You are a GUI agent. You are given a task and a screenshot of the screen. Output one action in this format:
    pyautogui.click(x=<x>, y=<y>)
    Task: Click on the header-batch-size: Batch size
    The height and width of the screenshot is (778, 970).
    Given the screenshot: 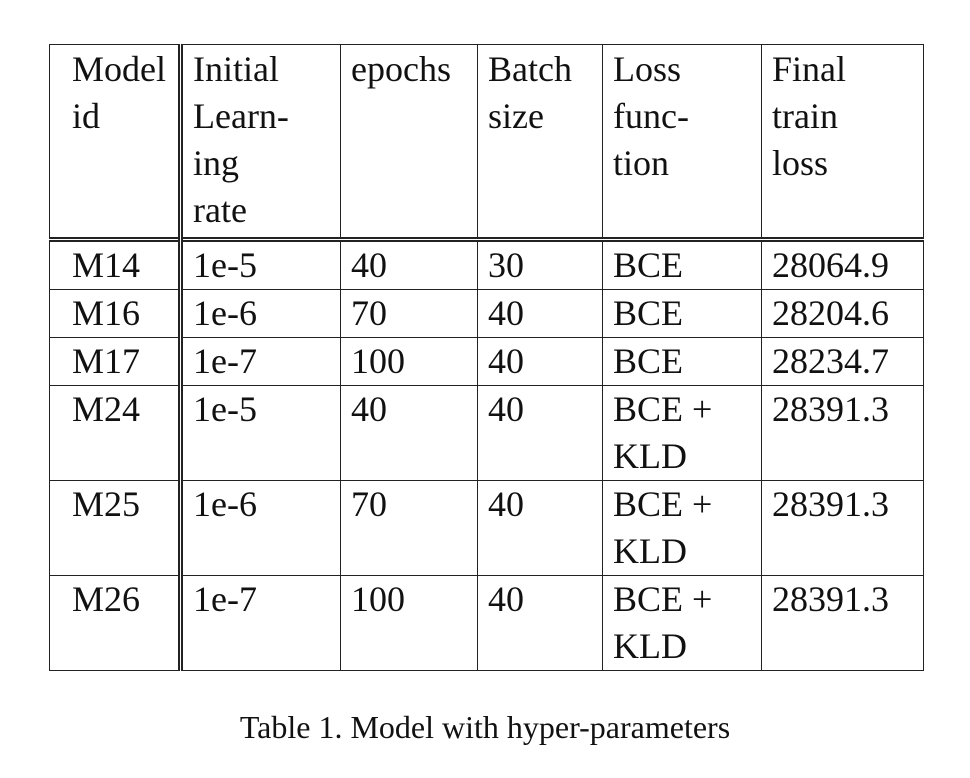 What is the action you would take?
    pyautogui.click(x=540, y=142)
    